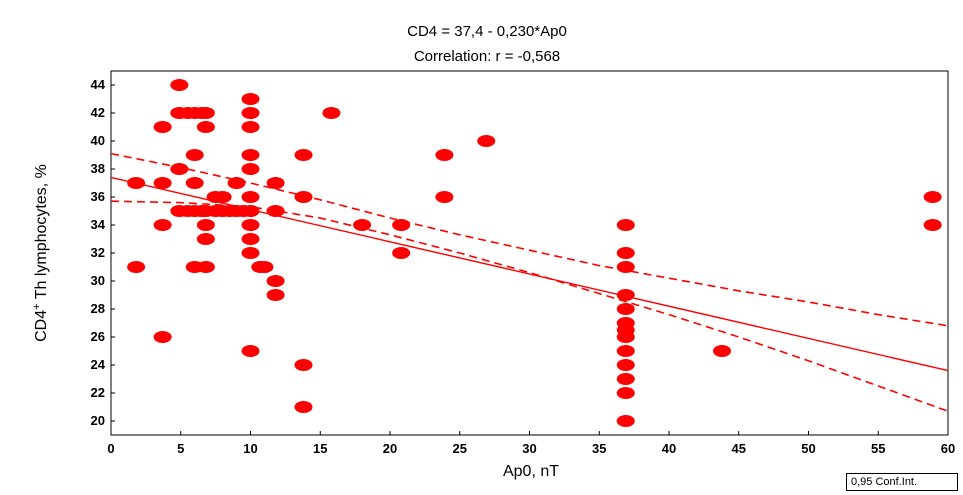  I want to click on x-tick-label: 55, so click(878, 448).